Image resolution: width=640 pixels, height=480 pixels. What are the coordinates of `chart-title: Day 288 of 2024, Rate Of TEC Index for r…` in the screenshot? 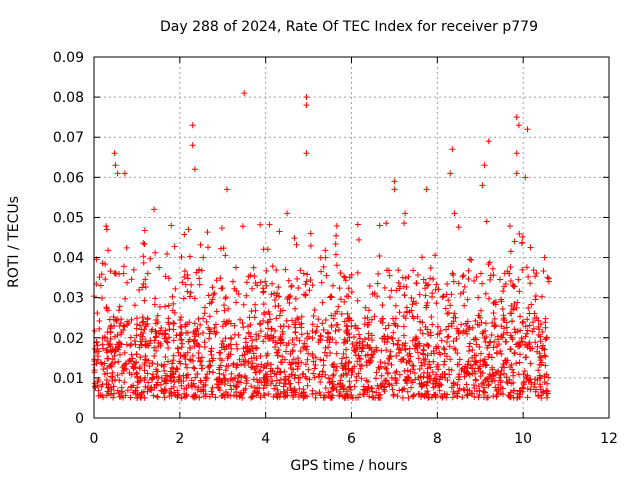 It's located at (349, 27).